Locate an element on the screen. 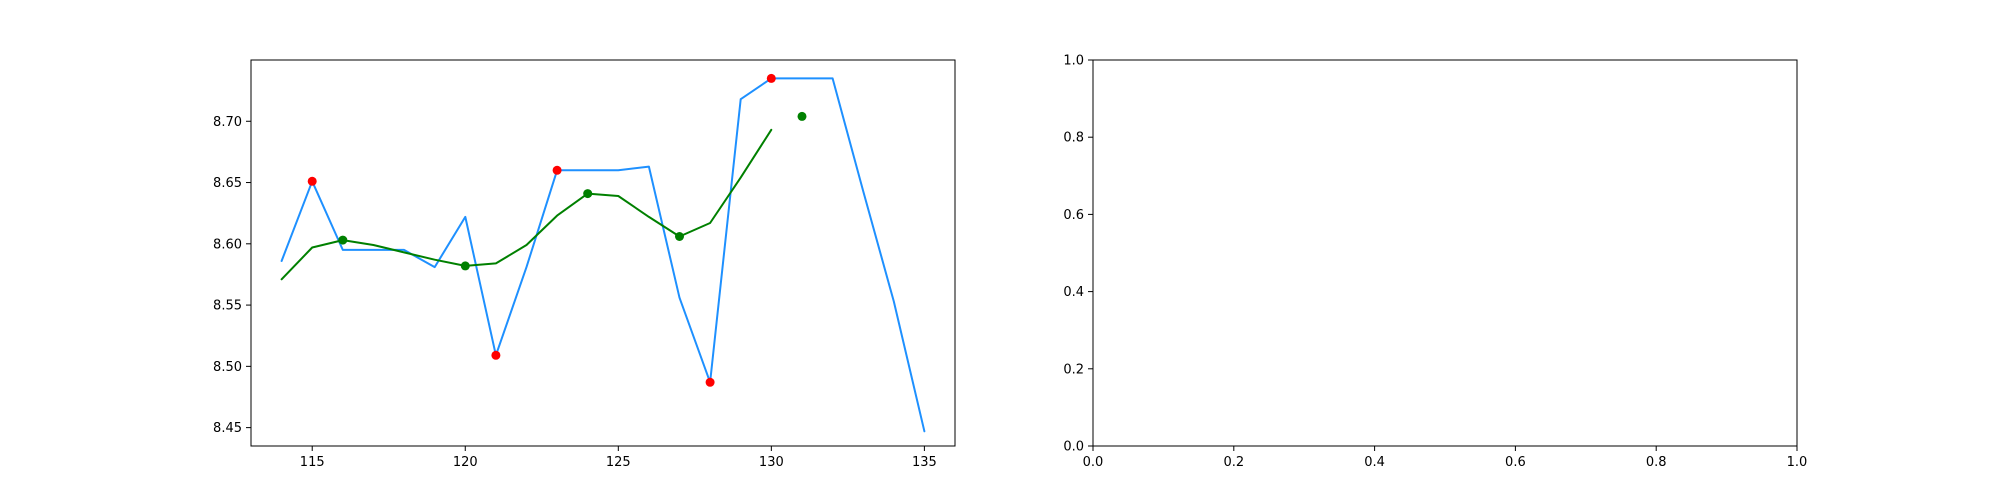 The width and height of the screenshot is (2000, 500). x-tick-label: 125 is located at coordinates (618, 462).